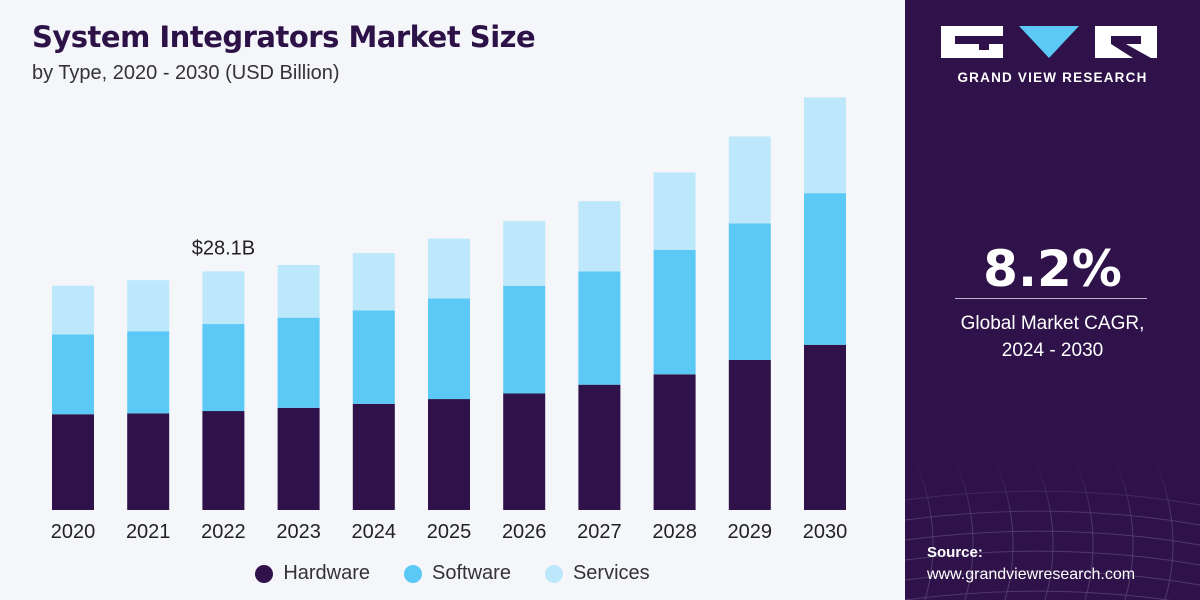  What do you see at coordinates (599, 532) in the screenshot?
I see `x-tick-label-2027: 2027` at bounding box center [599, 532].